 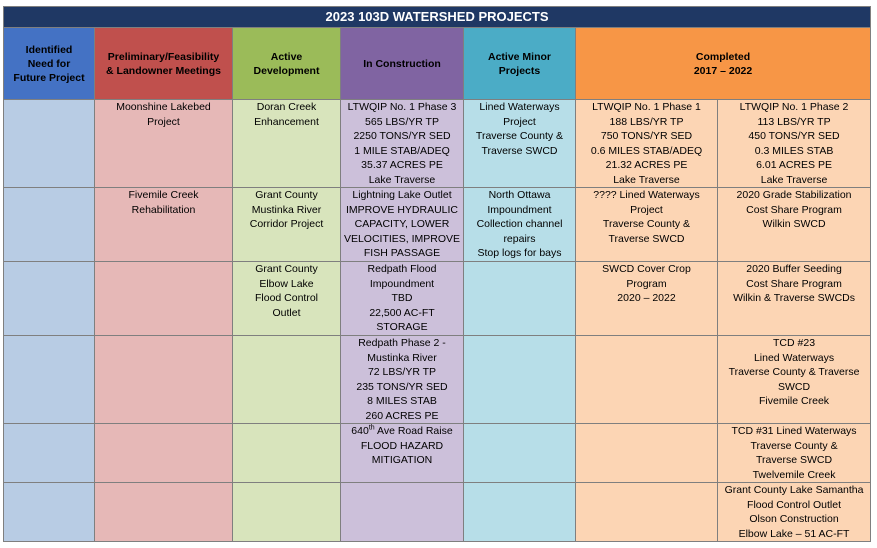 I want to click on cell-line: repairs, so click(x=519, y=238).